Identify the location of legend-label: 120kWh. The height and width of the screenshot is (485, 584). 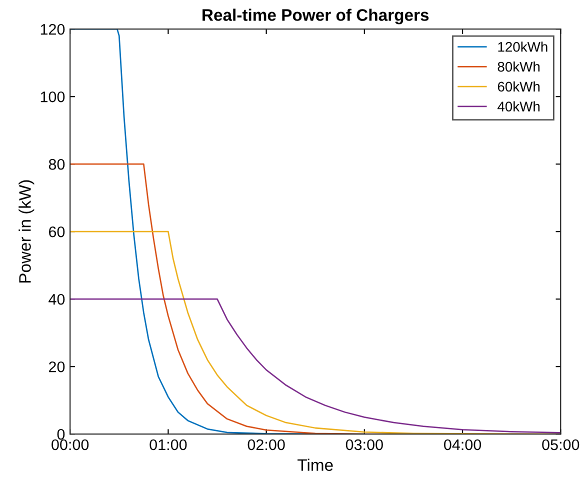
(523, 47).